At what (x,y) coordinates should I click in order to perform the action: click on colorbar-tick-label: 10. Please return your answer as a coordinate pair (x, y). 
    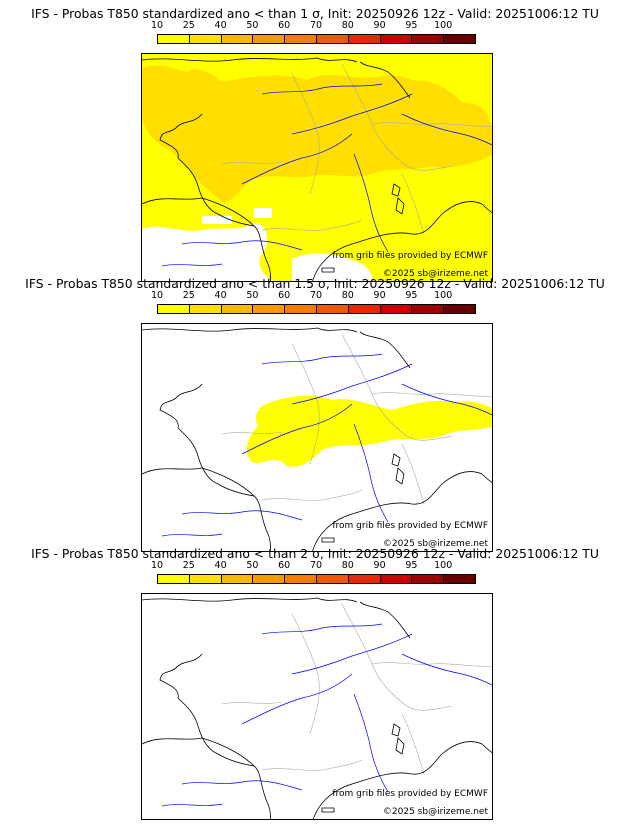
    Looking at the image, I should click on (157, 295).